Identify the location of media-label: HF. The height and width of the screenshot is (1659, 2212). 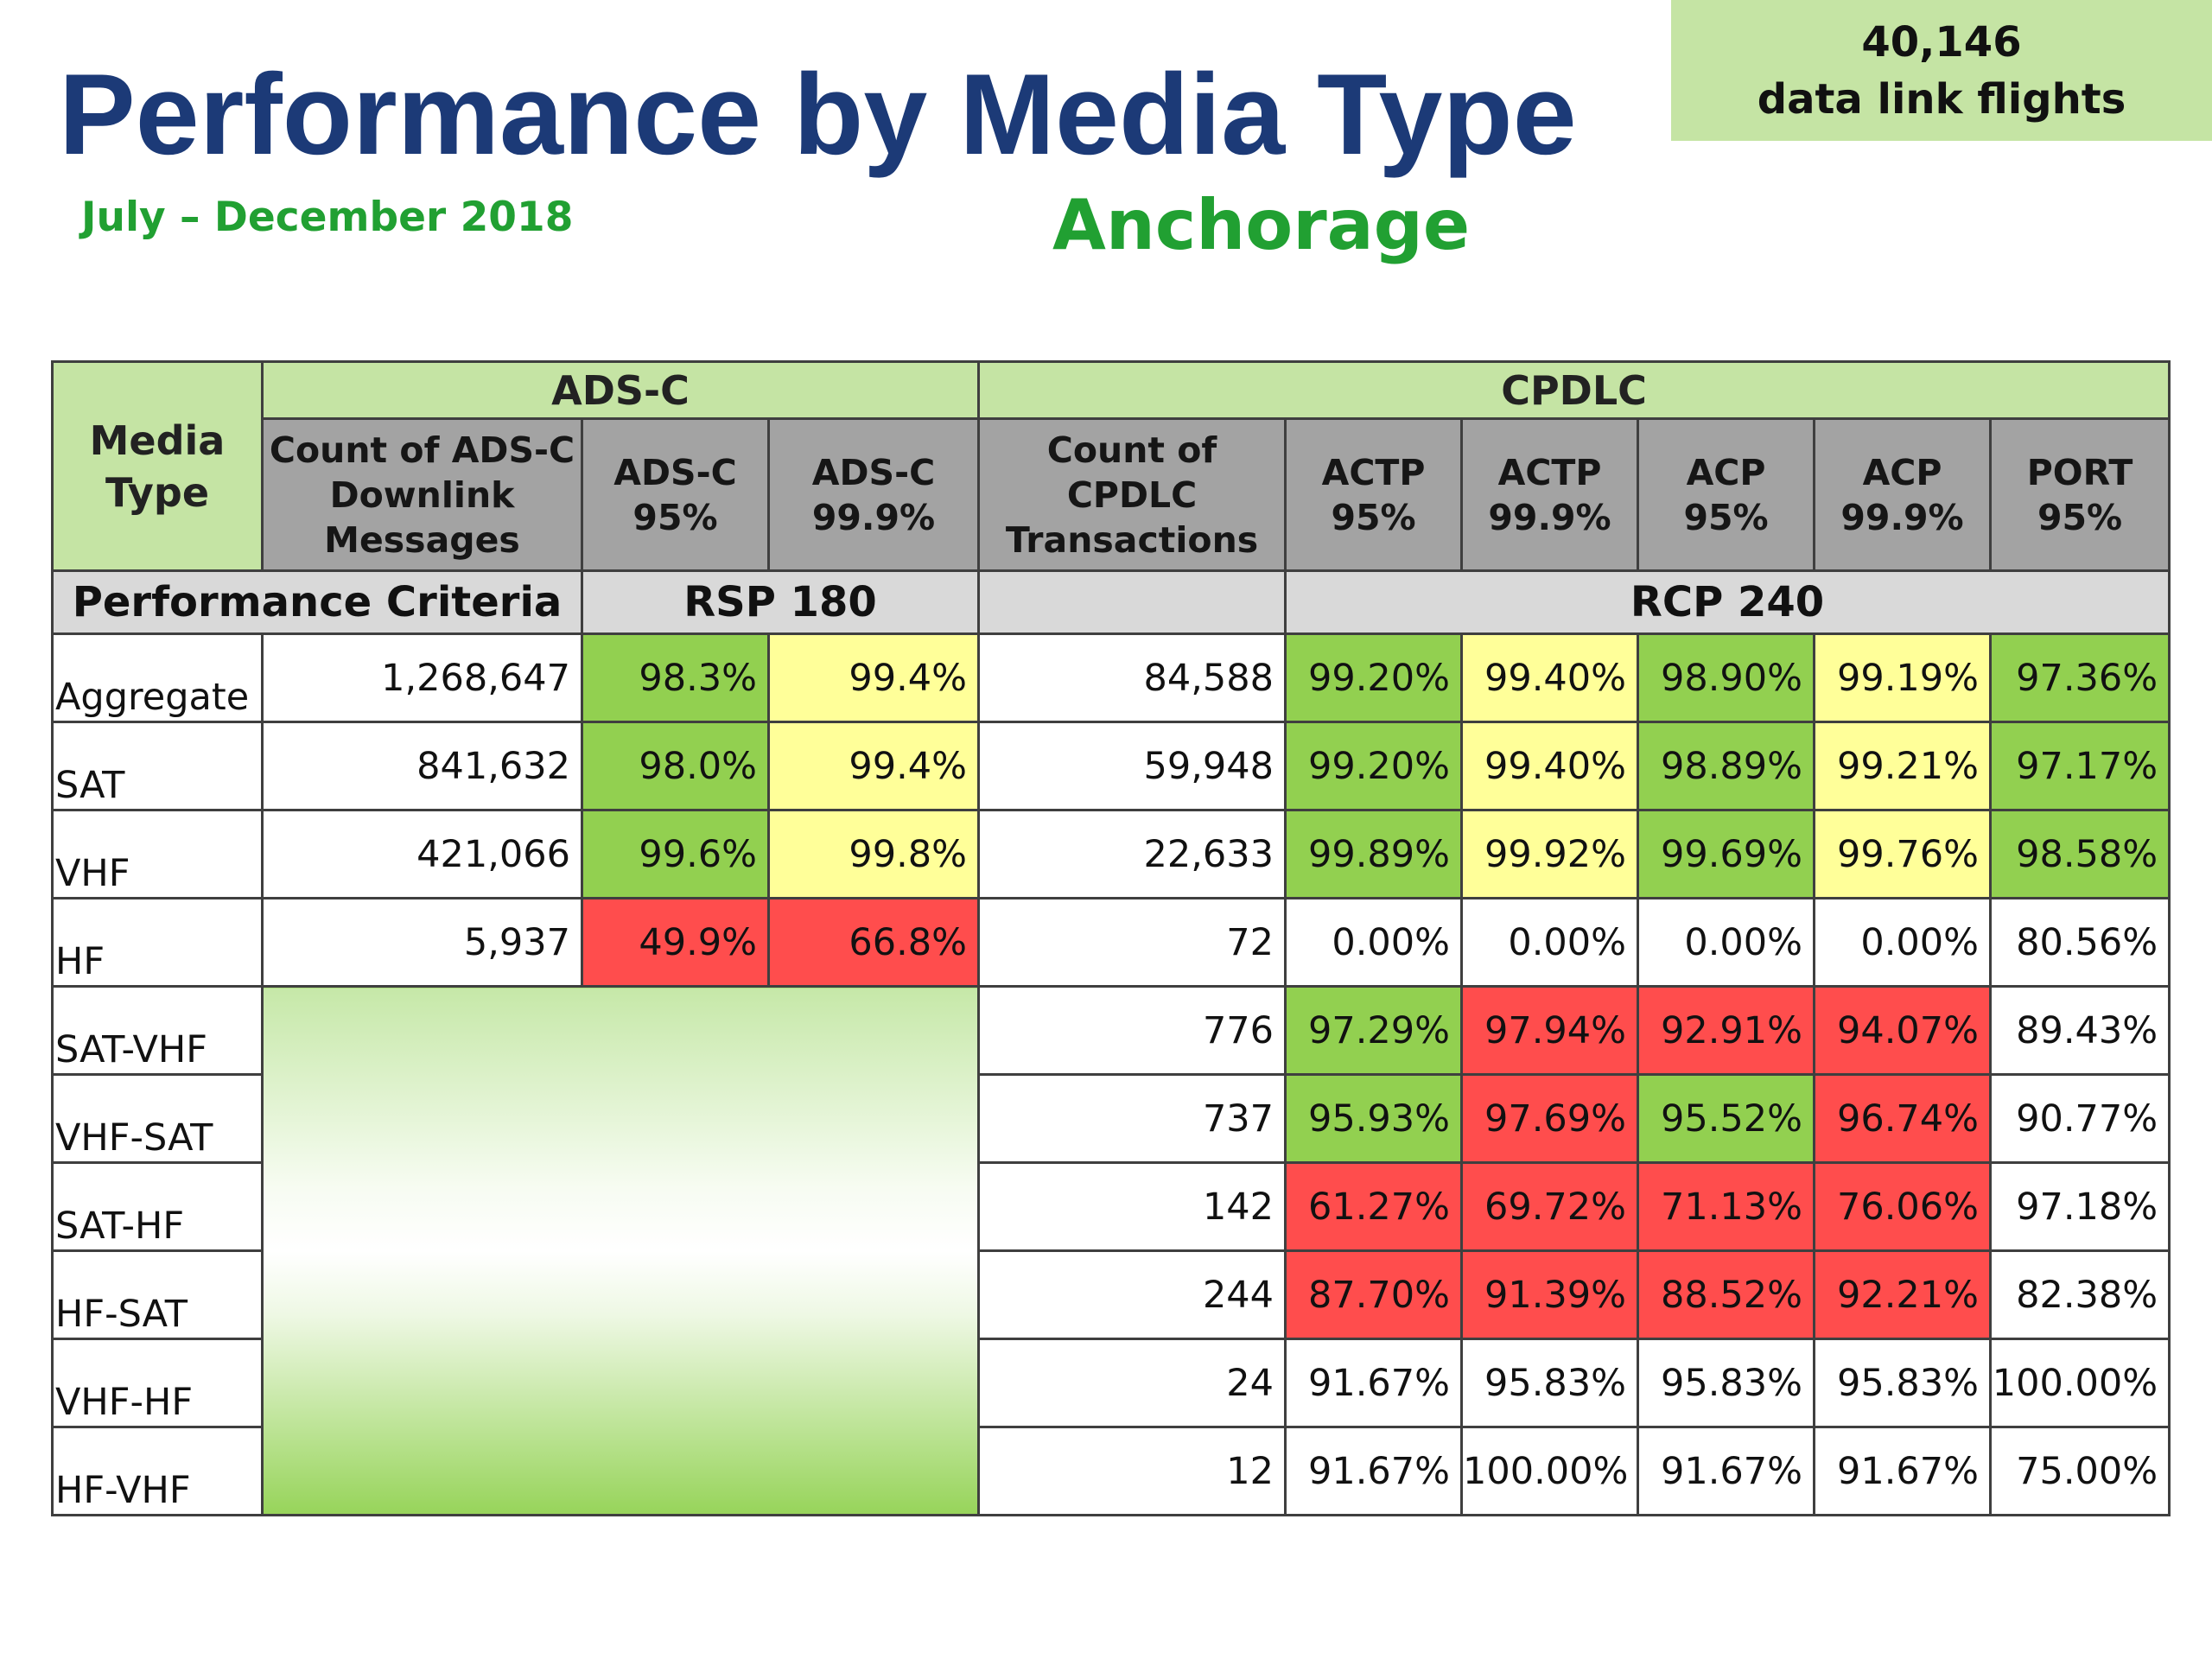
(157, 942).